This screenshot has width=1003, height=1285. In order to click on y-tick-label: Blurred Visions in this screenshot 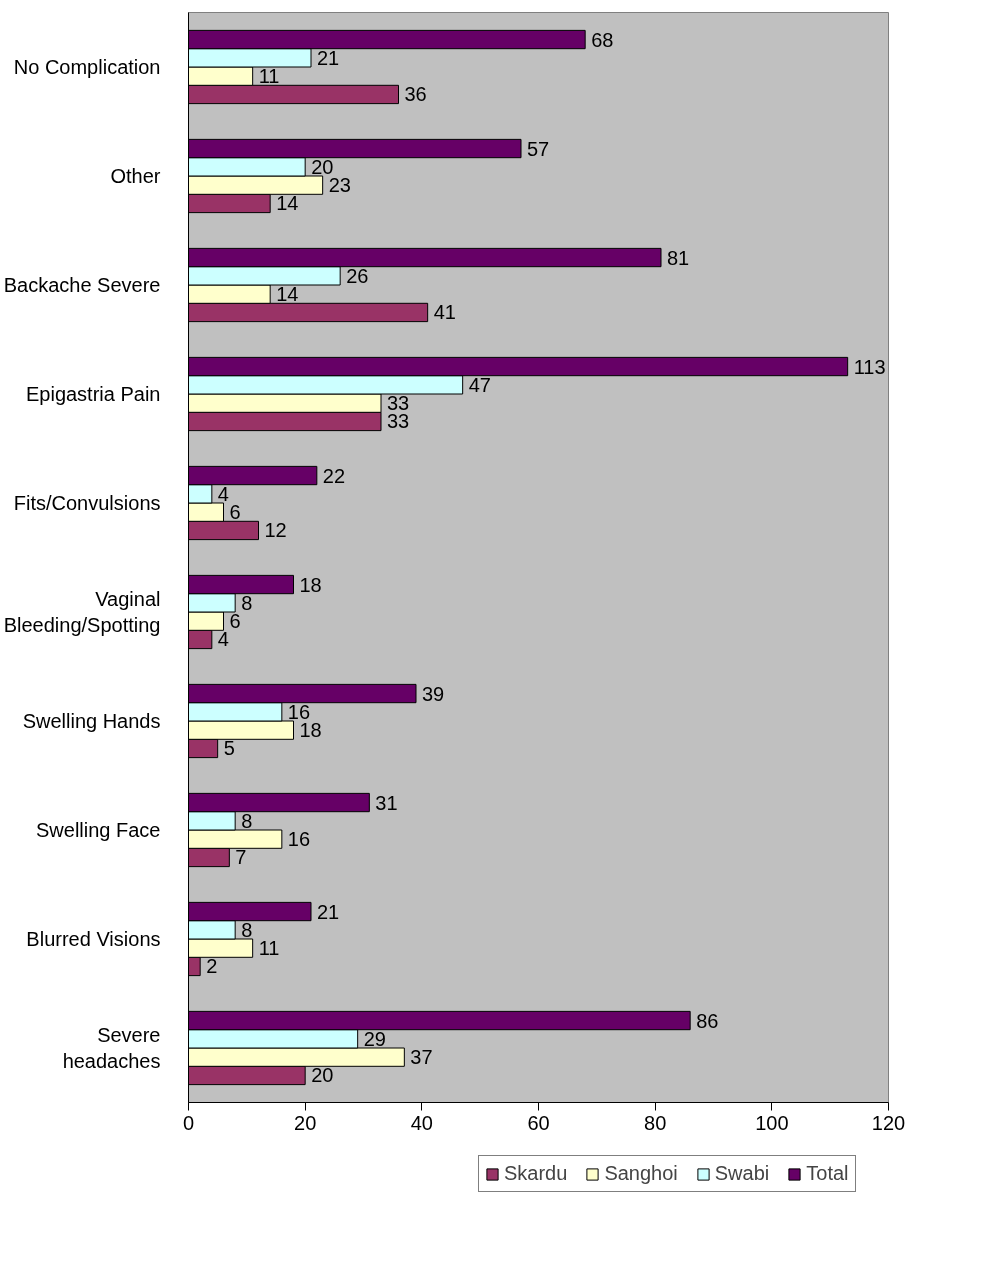, I will do `click(93, 939)`.